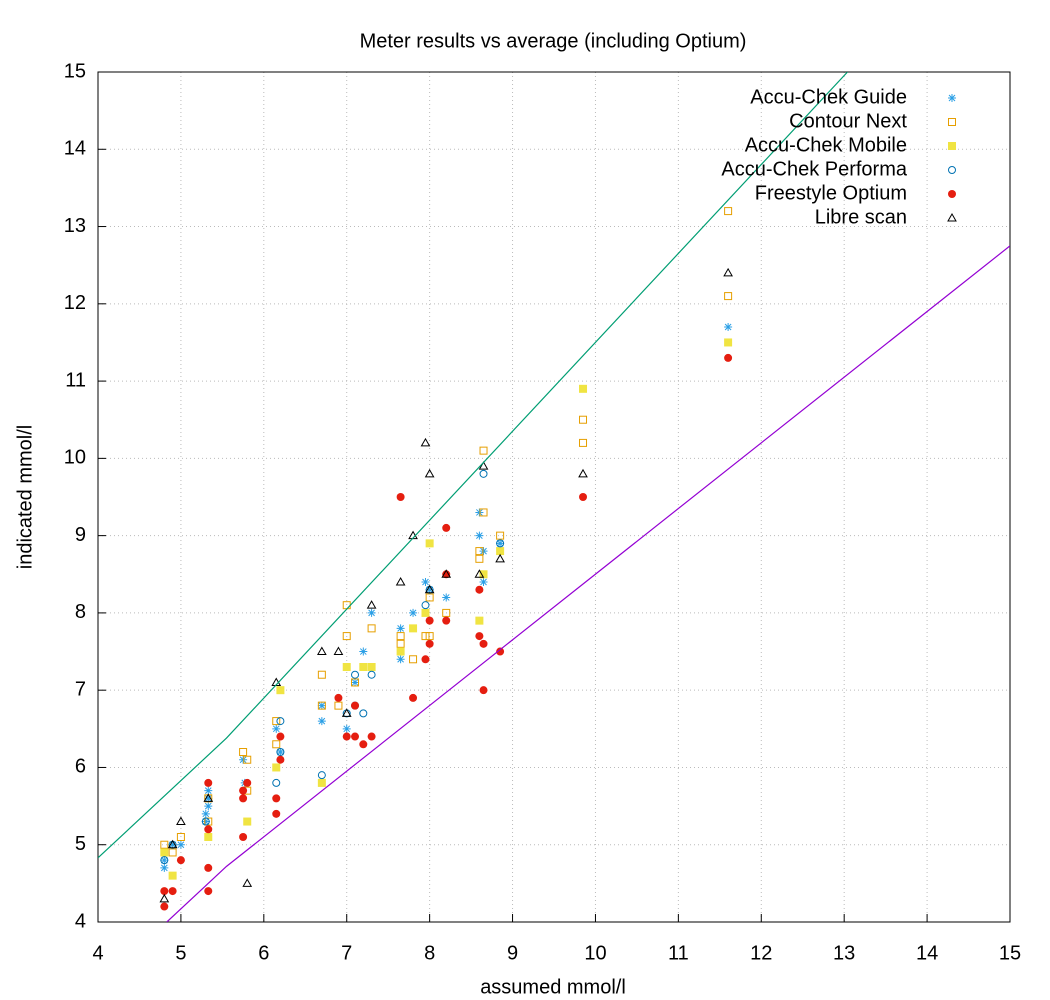 Image resolution: width=1050 pixels, height=1000 pixels. Describe the element at coordinates (80, 689) in the screenshot. I see `y-tick-label: 7` at that location.